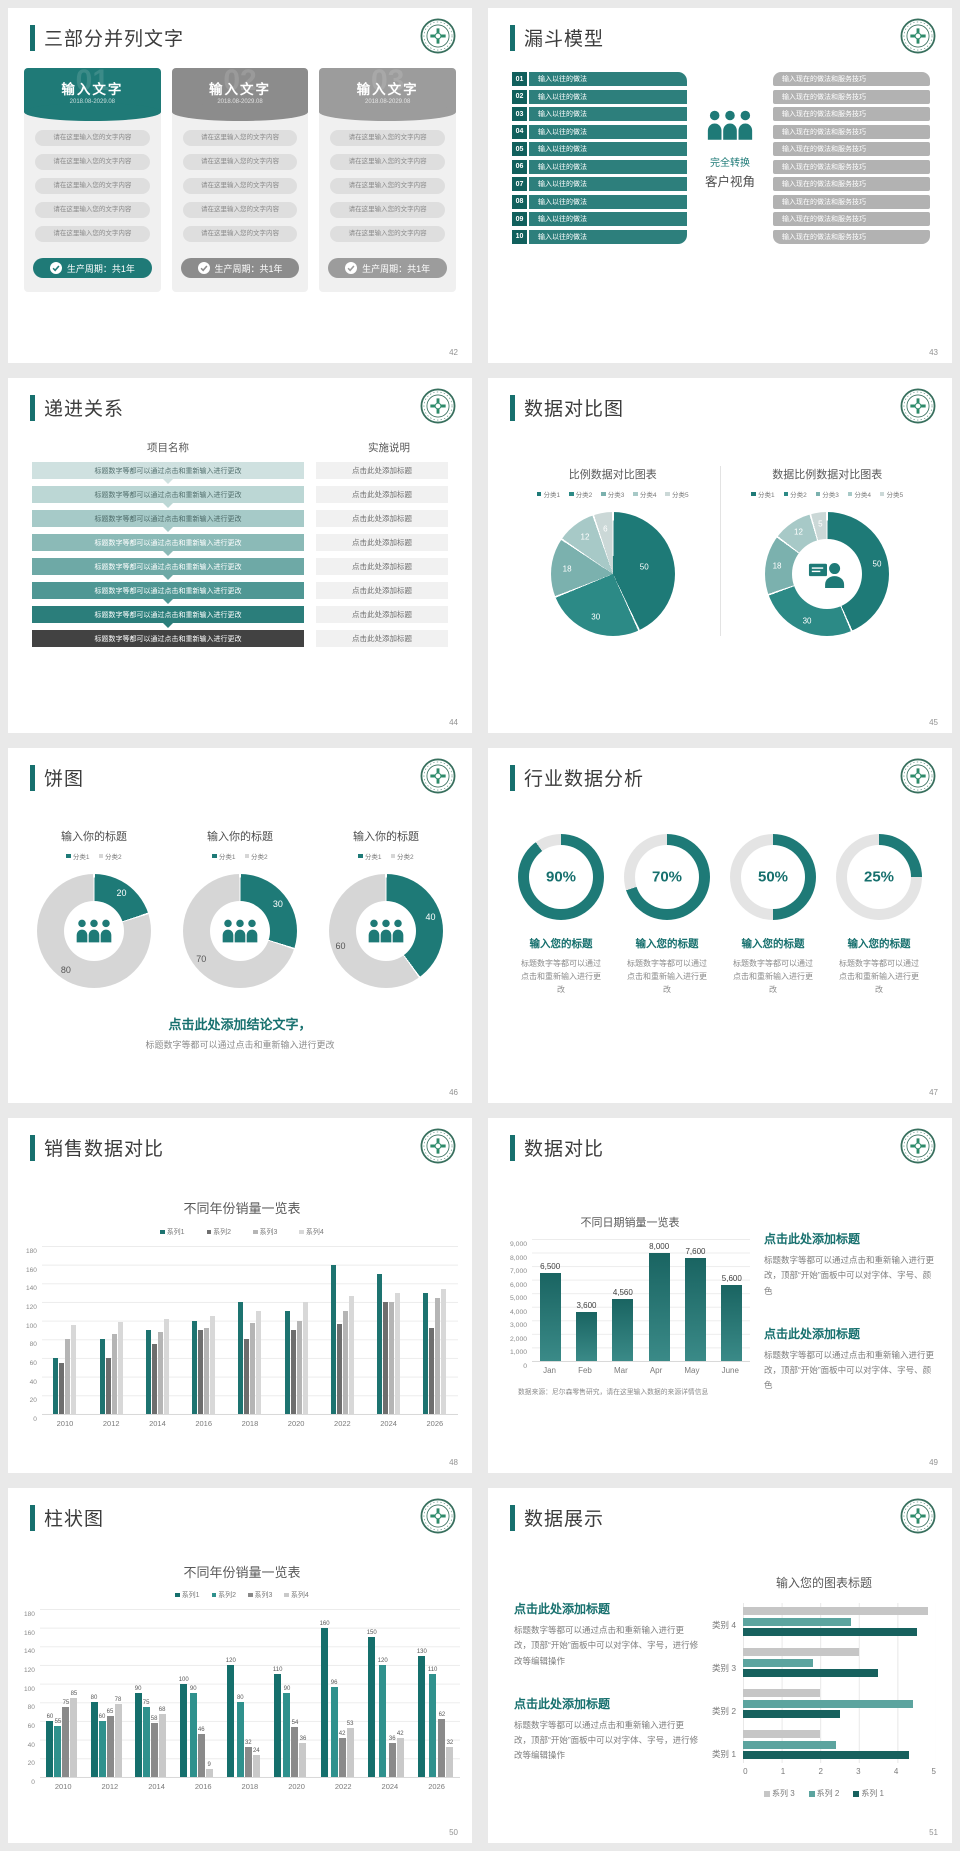  Describe the element at coordinates (731, 1279) in the screenshot. I see `c-blab: 5,600` at that location.